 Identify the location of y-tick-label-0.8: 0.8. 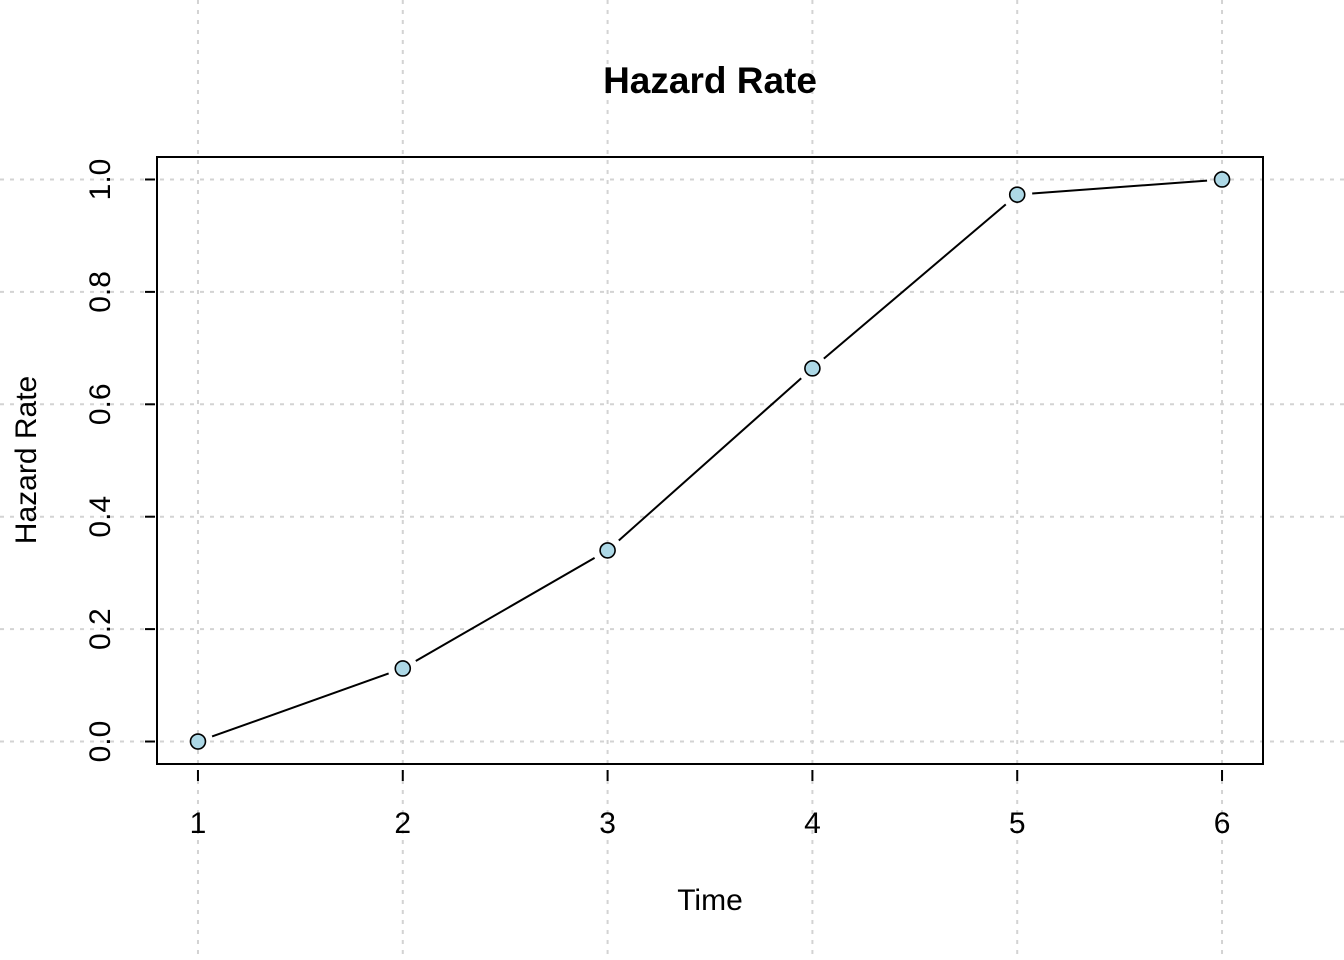
(100, 292).